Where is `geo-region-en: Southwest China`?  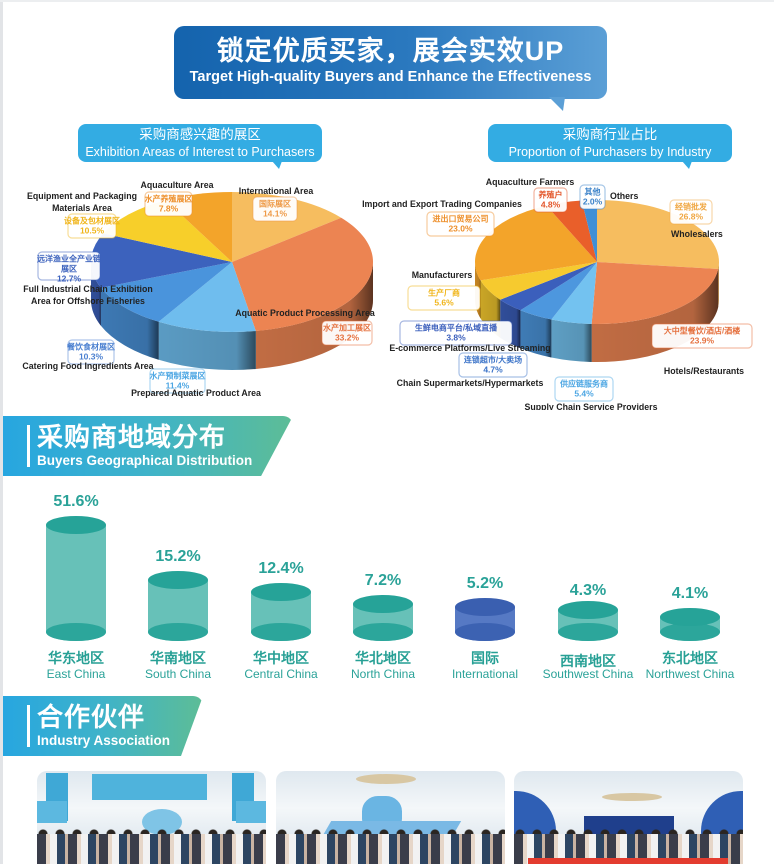
geo-region-en: Southwest China is located at coordinates (588, 674).